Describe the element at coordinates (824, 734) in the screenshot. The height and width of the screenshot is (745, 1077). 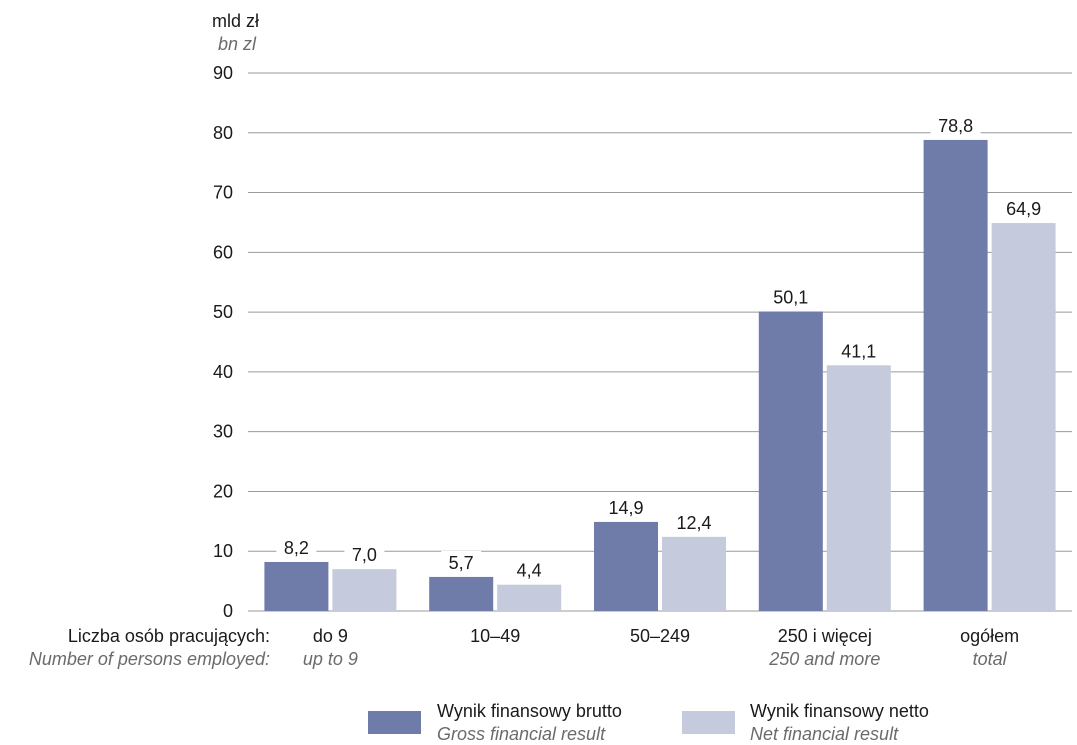
I see `legend-label-net-en: Net financial result` at that location.